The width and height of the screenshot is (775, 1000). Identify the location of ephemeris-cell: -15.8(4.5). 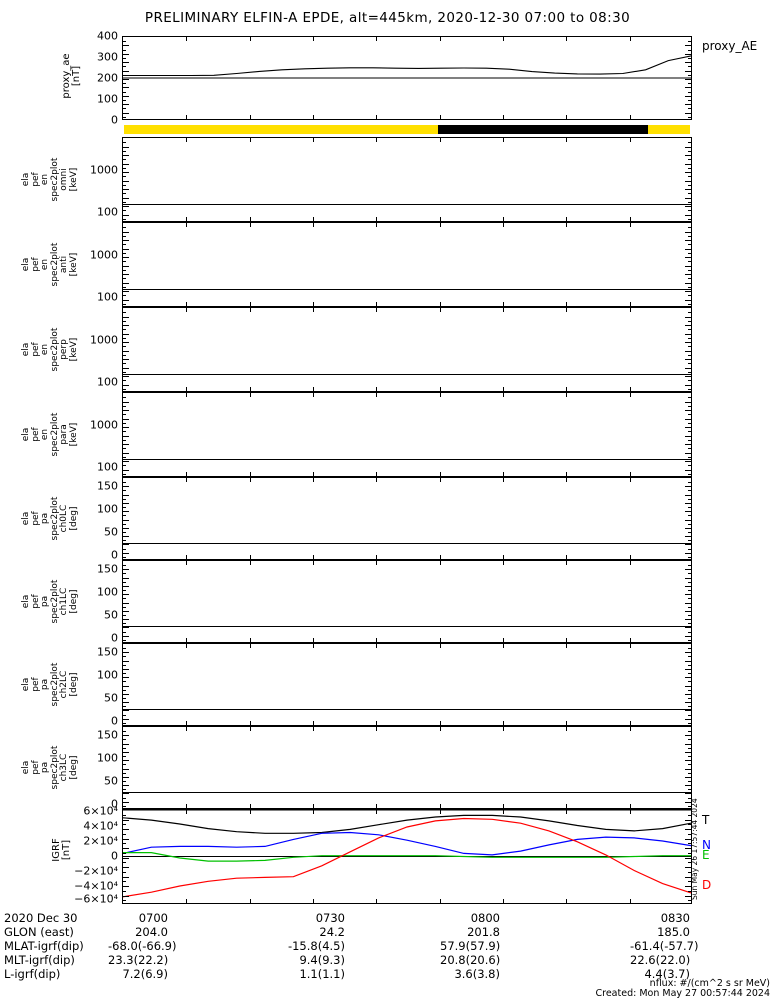
(316, 946).